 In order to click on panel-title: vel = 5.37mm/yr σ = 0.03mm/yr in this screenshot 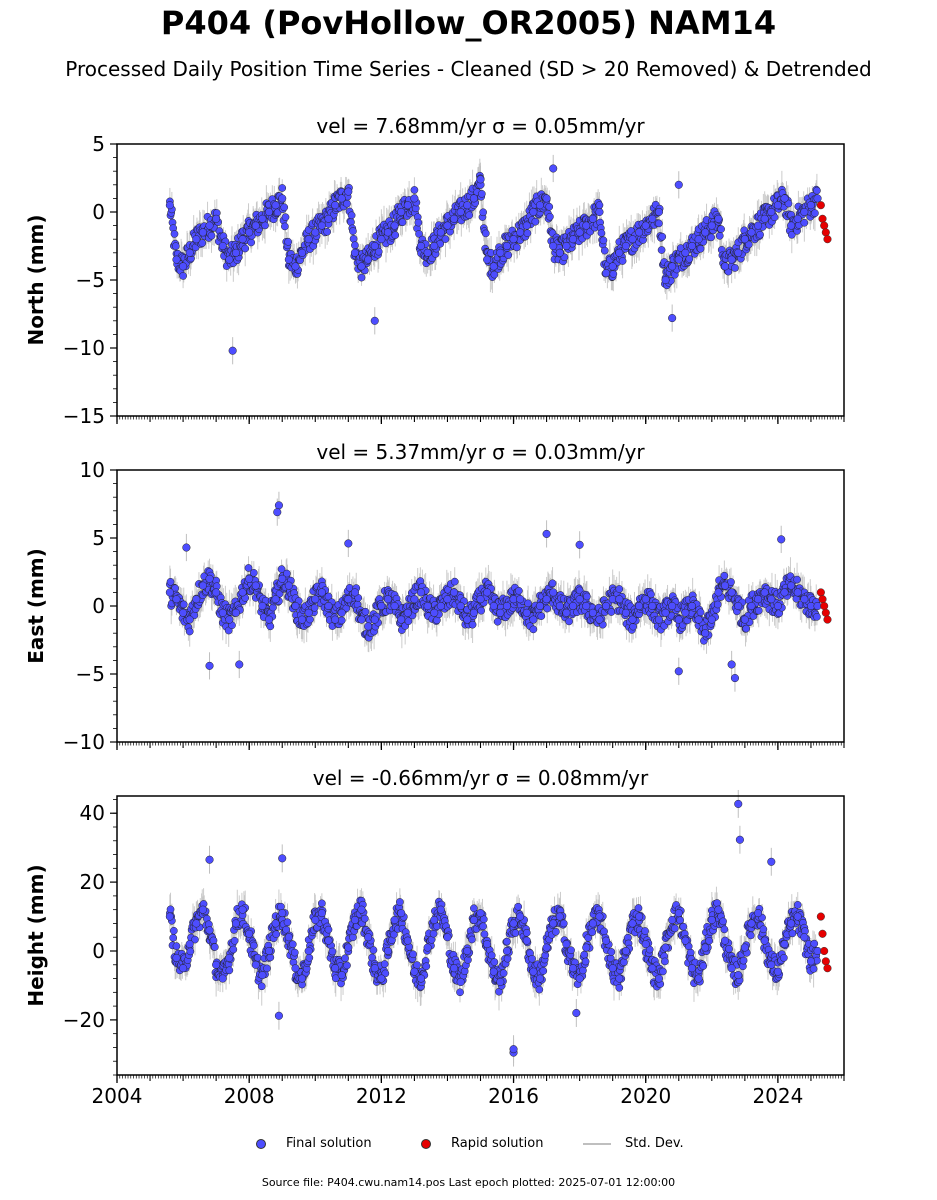, I will do `click(480, 452)`.